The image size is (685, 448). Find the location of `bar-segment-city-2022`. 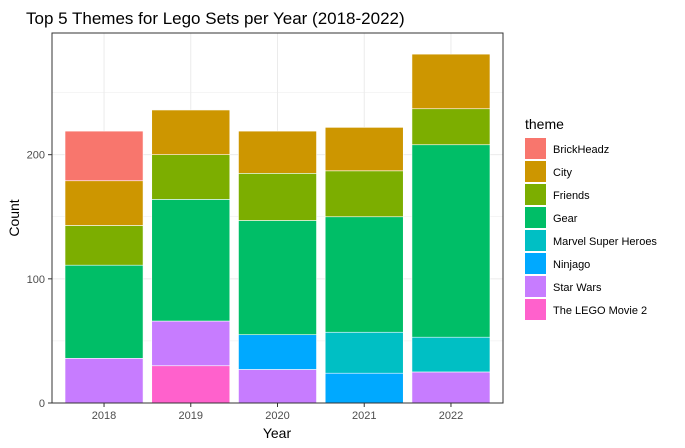

bar-segment-city-2022 is located at coordinates (451, 81).